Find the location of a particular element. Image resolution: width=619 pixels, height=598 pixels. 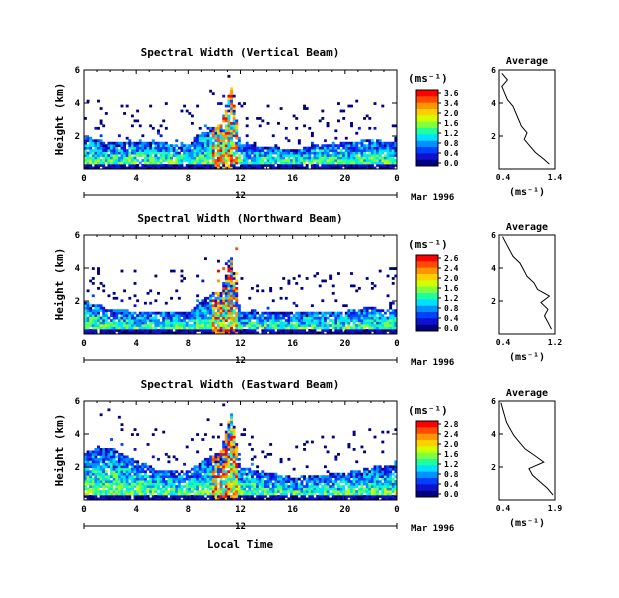

average-x-label: (ms⁻¹) is located at coordinates (527, 357).